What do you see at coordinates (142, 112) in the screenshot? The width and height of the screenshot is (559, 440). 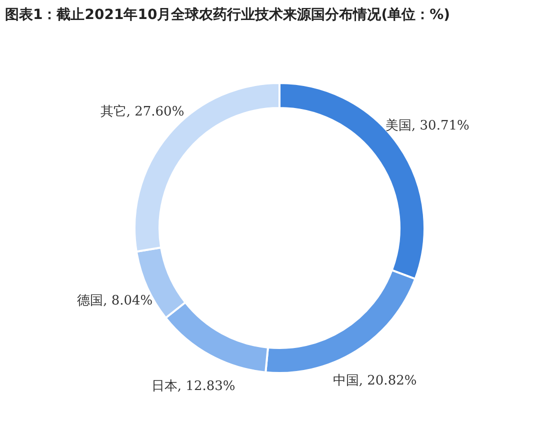 I see `slice-label: 其它, 27.60%` at bounding box center [142, 112].